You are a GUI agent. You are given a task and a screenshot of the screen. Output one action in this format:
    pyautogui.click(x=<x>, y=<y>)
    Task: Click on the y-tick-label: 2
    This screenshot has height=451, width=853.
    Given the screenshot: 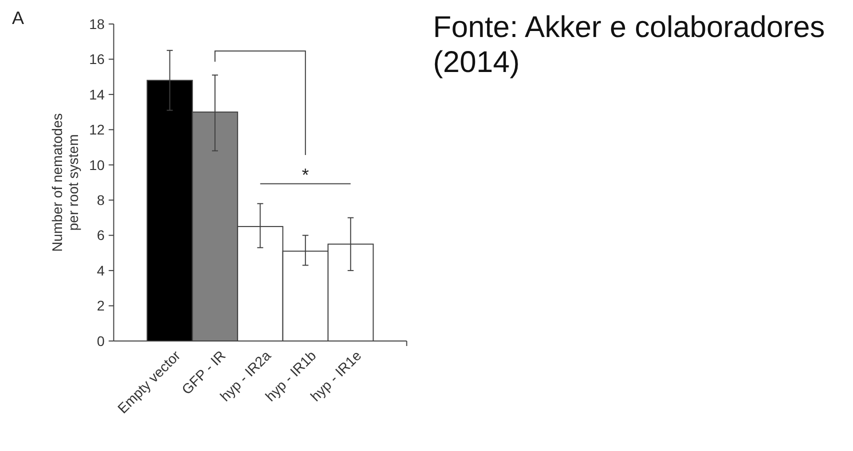 What is the action you would take?
    pyautogui.click(x=100, y=306)
    